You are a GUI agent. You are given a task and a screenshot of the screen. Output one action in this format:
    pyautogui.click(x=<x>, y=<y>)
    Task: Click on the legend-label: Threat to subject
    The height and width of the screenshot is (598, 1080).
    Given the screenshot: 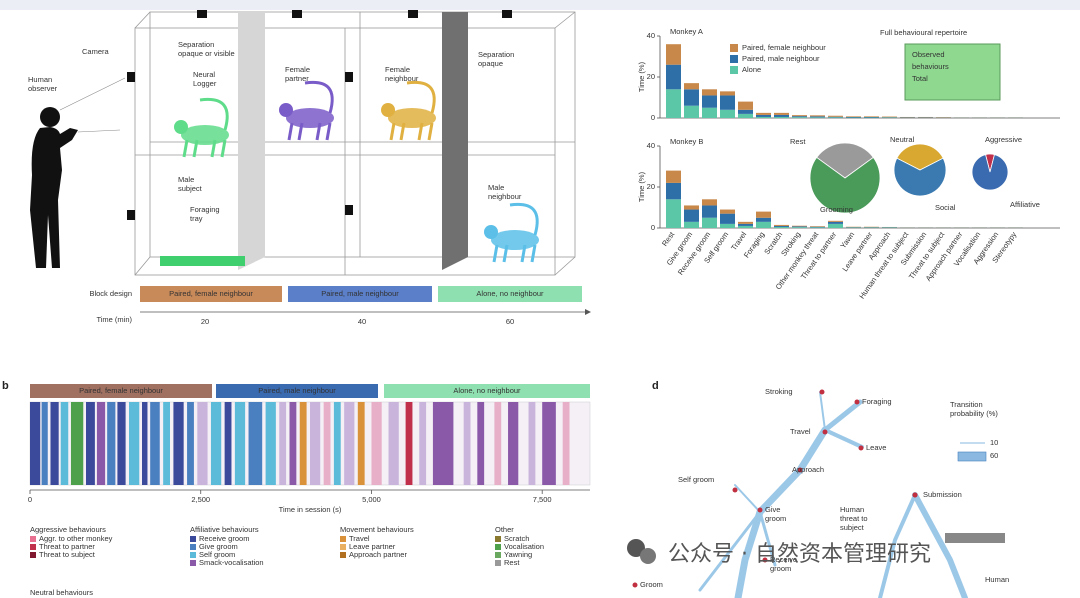 What is the action you would take?
    pyautogui.click(x=67, y=554)
    